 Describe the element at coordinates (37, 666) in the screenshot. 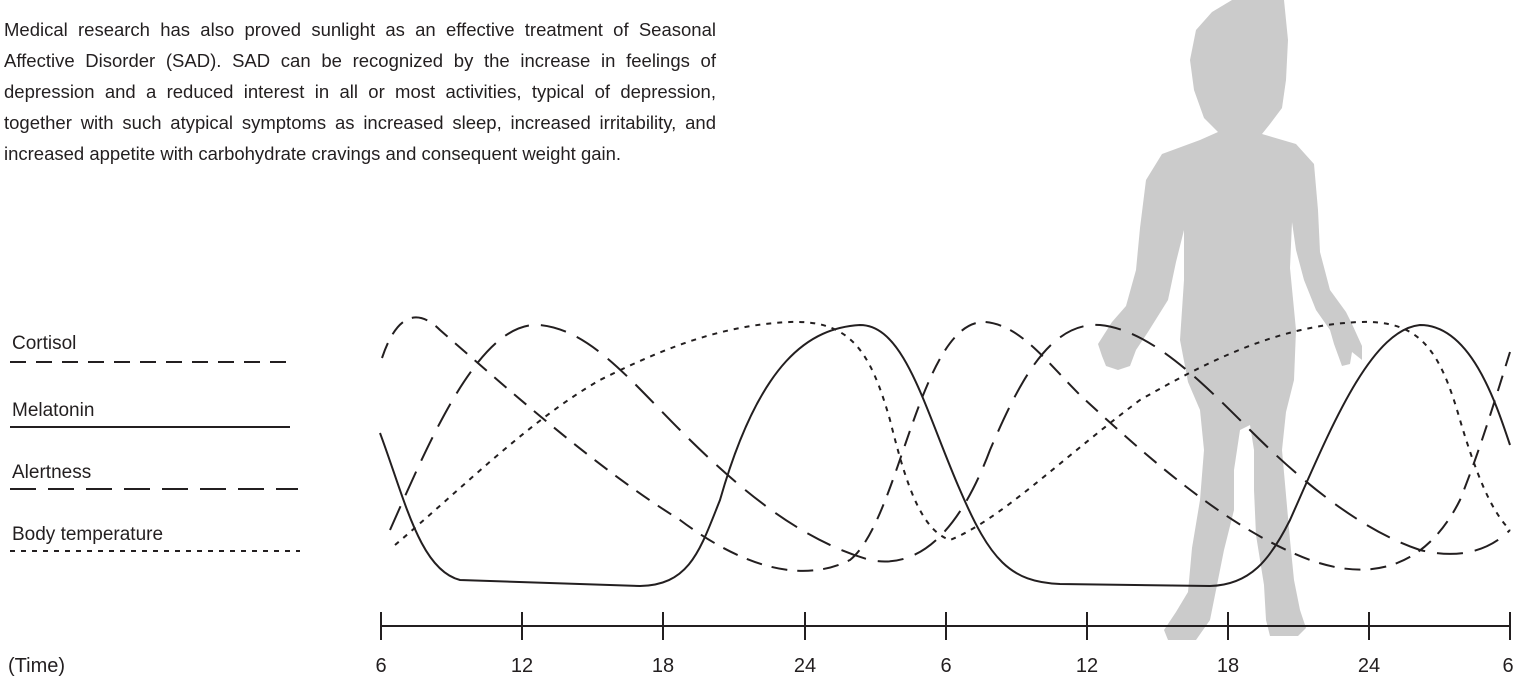

I see `time-axis-label: (Time)` at that location.